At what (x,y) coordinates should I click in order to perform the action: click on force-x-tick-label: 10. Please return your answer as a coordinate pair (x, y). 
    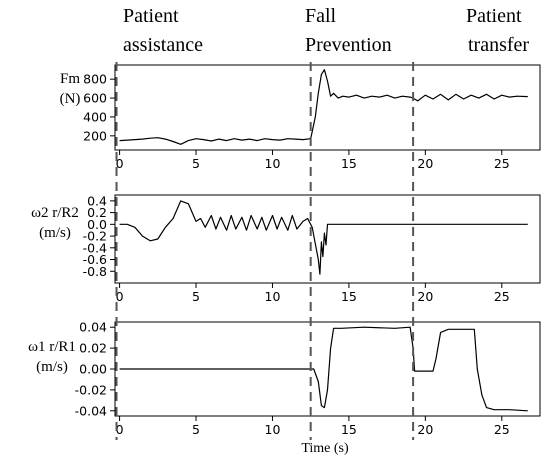
    Looking at the image, I should click on (273, 163).